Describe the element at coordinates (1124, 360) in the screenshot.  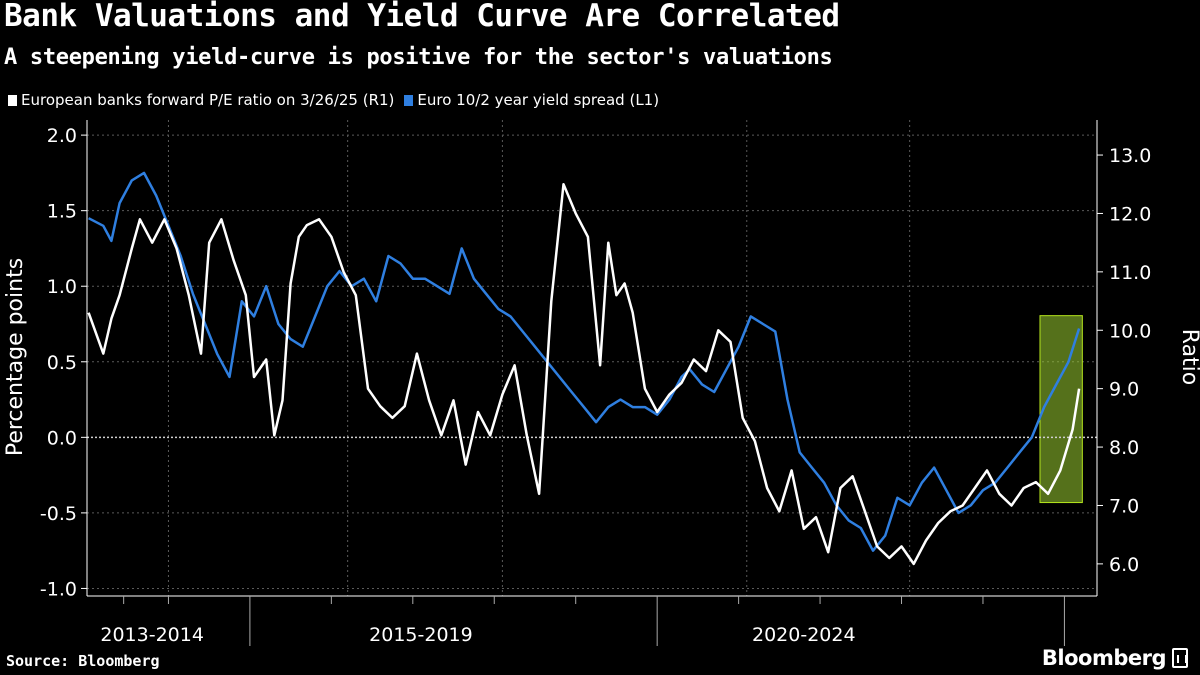
I see `right-axis-ticks: 6.0 7.0 8.0 9.0 10.0 11.0 12.0 13.0` at that location.